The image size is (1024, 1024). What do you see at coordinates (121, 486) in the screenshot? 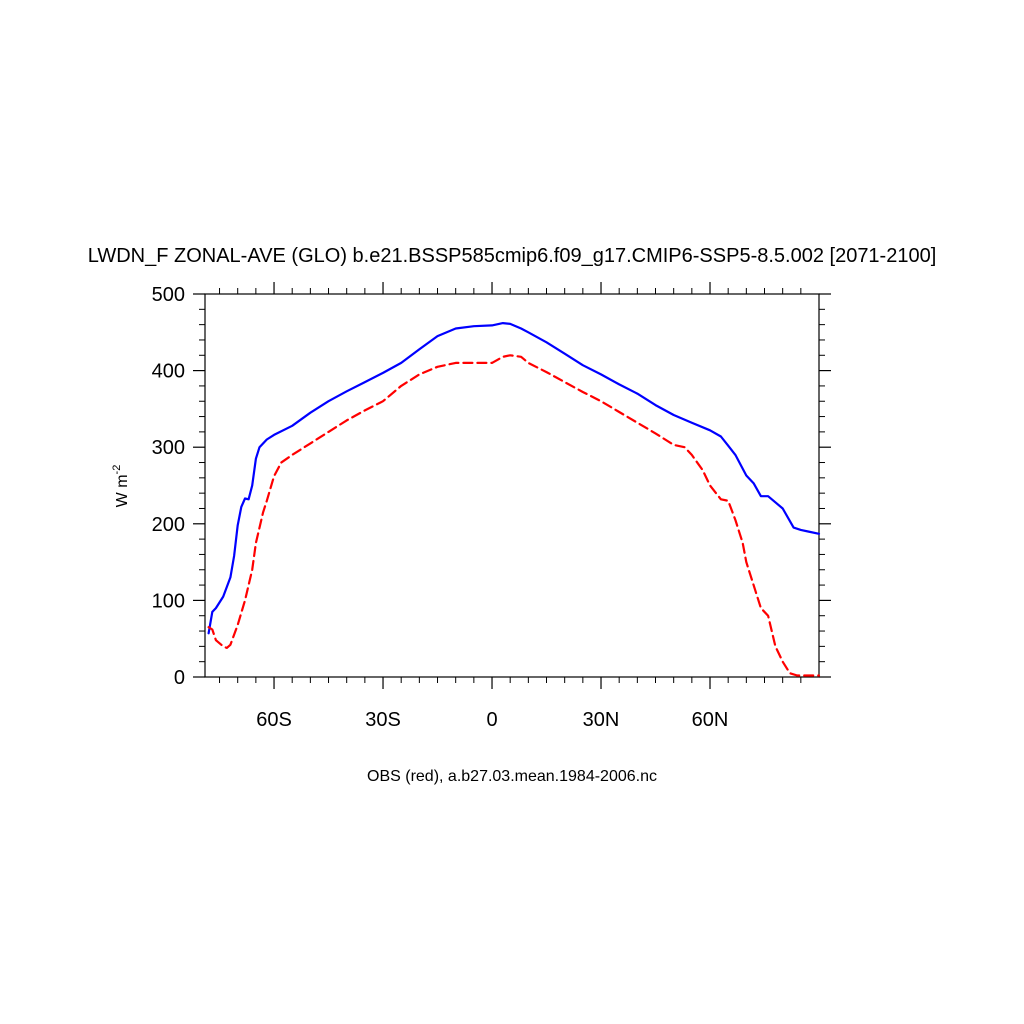
I see `y-axis-label: W m-2` at bounding box center [121, 486].